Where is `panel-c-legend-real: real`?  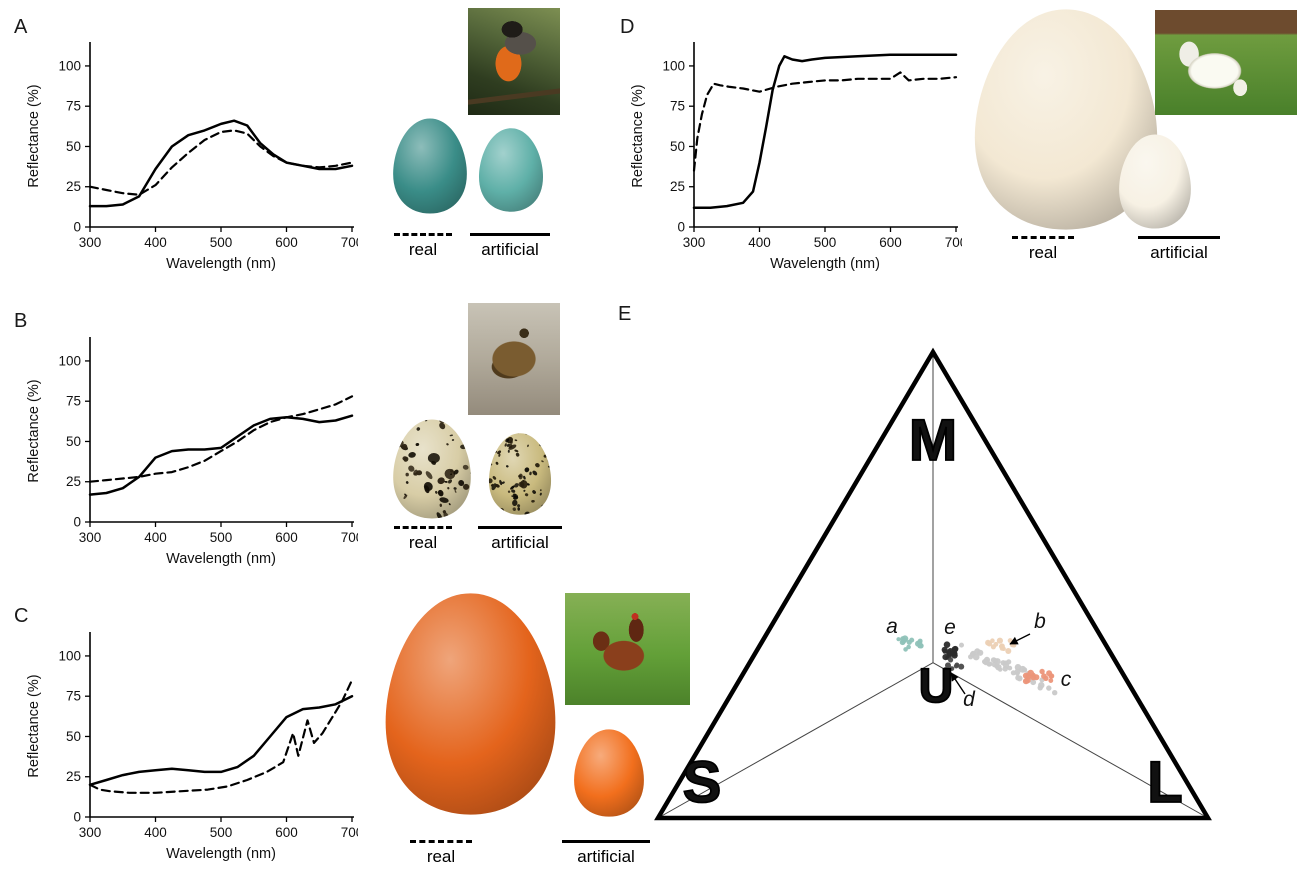 panel-c-legend-real: real is located at coordinates (441, 853).